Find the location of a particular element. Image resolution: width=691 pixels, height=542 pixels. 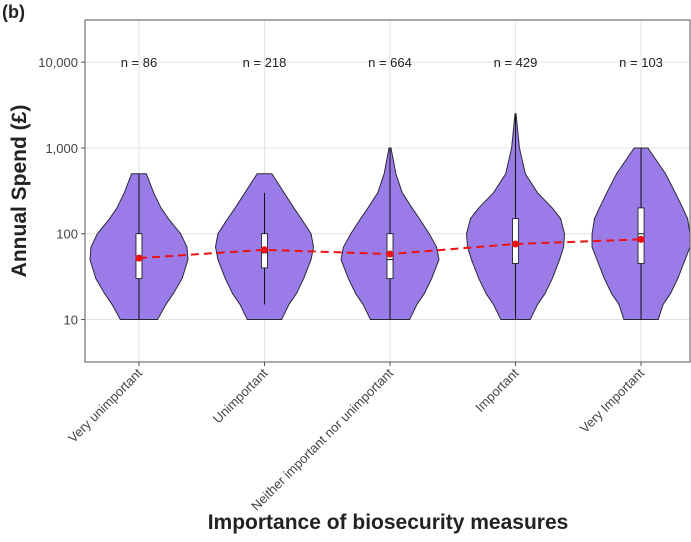

n-label: n = 103 is located at coordinates (641, 62).